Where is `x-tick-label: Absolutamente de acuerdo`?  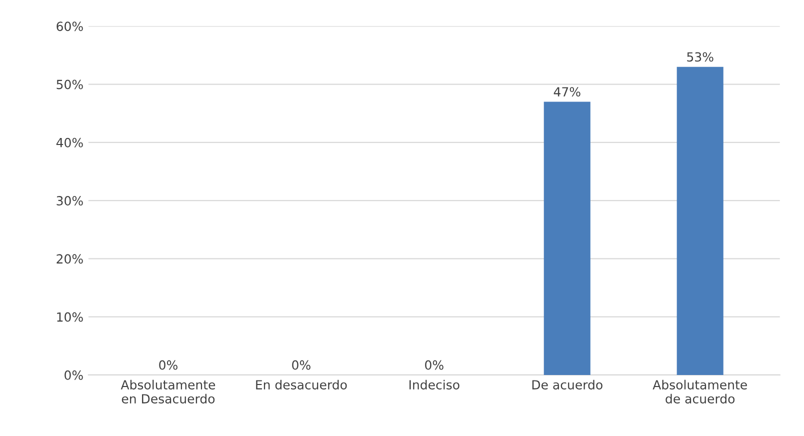 x-tick-label: Absolutamente de acuerdo is located at coordinates (699, 392).